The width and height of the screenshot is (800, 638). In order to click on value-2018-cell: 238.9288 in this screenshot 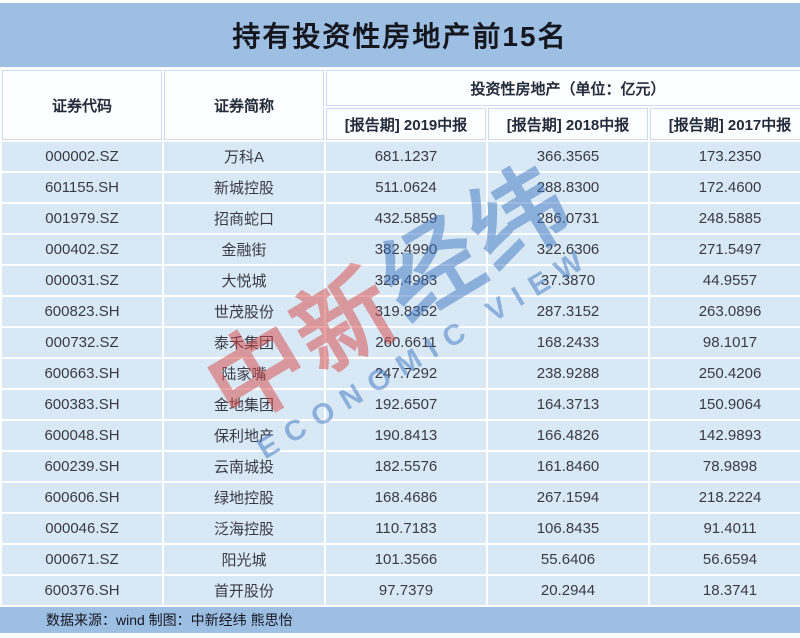, I will do `click(568, 373)`.